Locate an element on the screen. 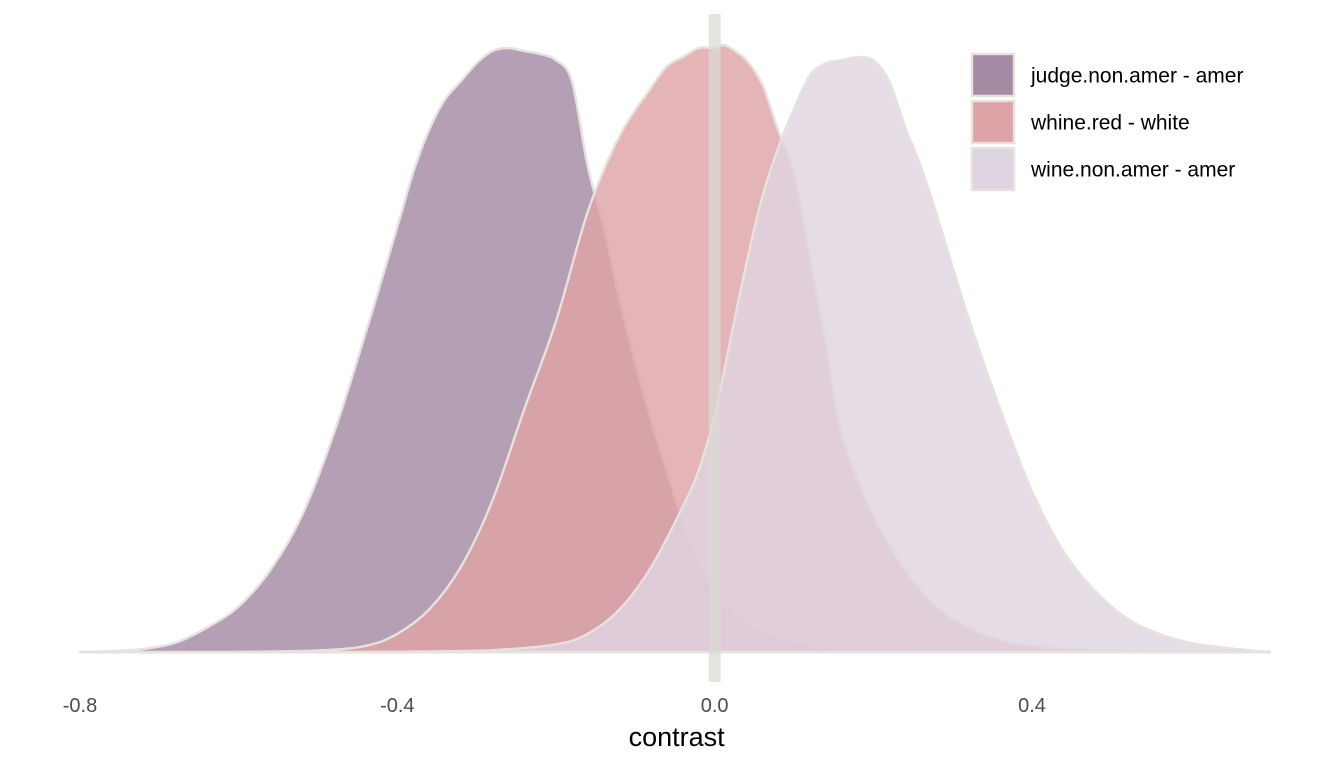 The width and height of the screenshot is (1344, 768). legend-key-whine-red-white is located at coordinates (993, 122).